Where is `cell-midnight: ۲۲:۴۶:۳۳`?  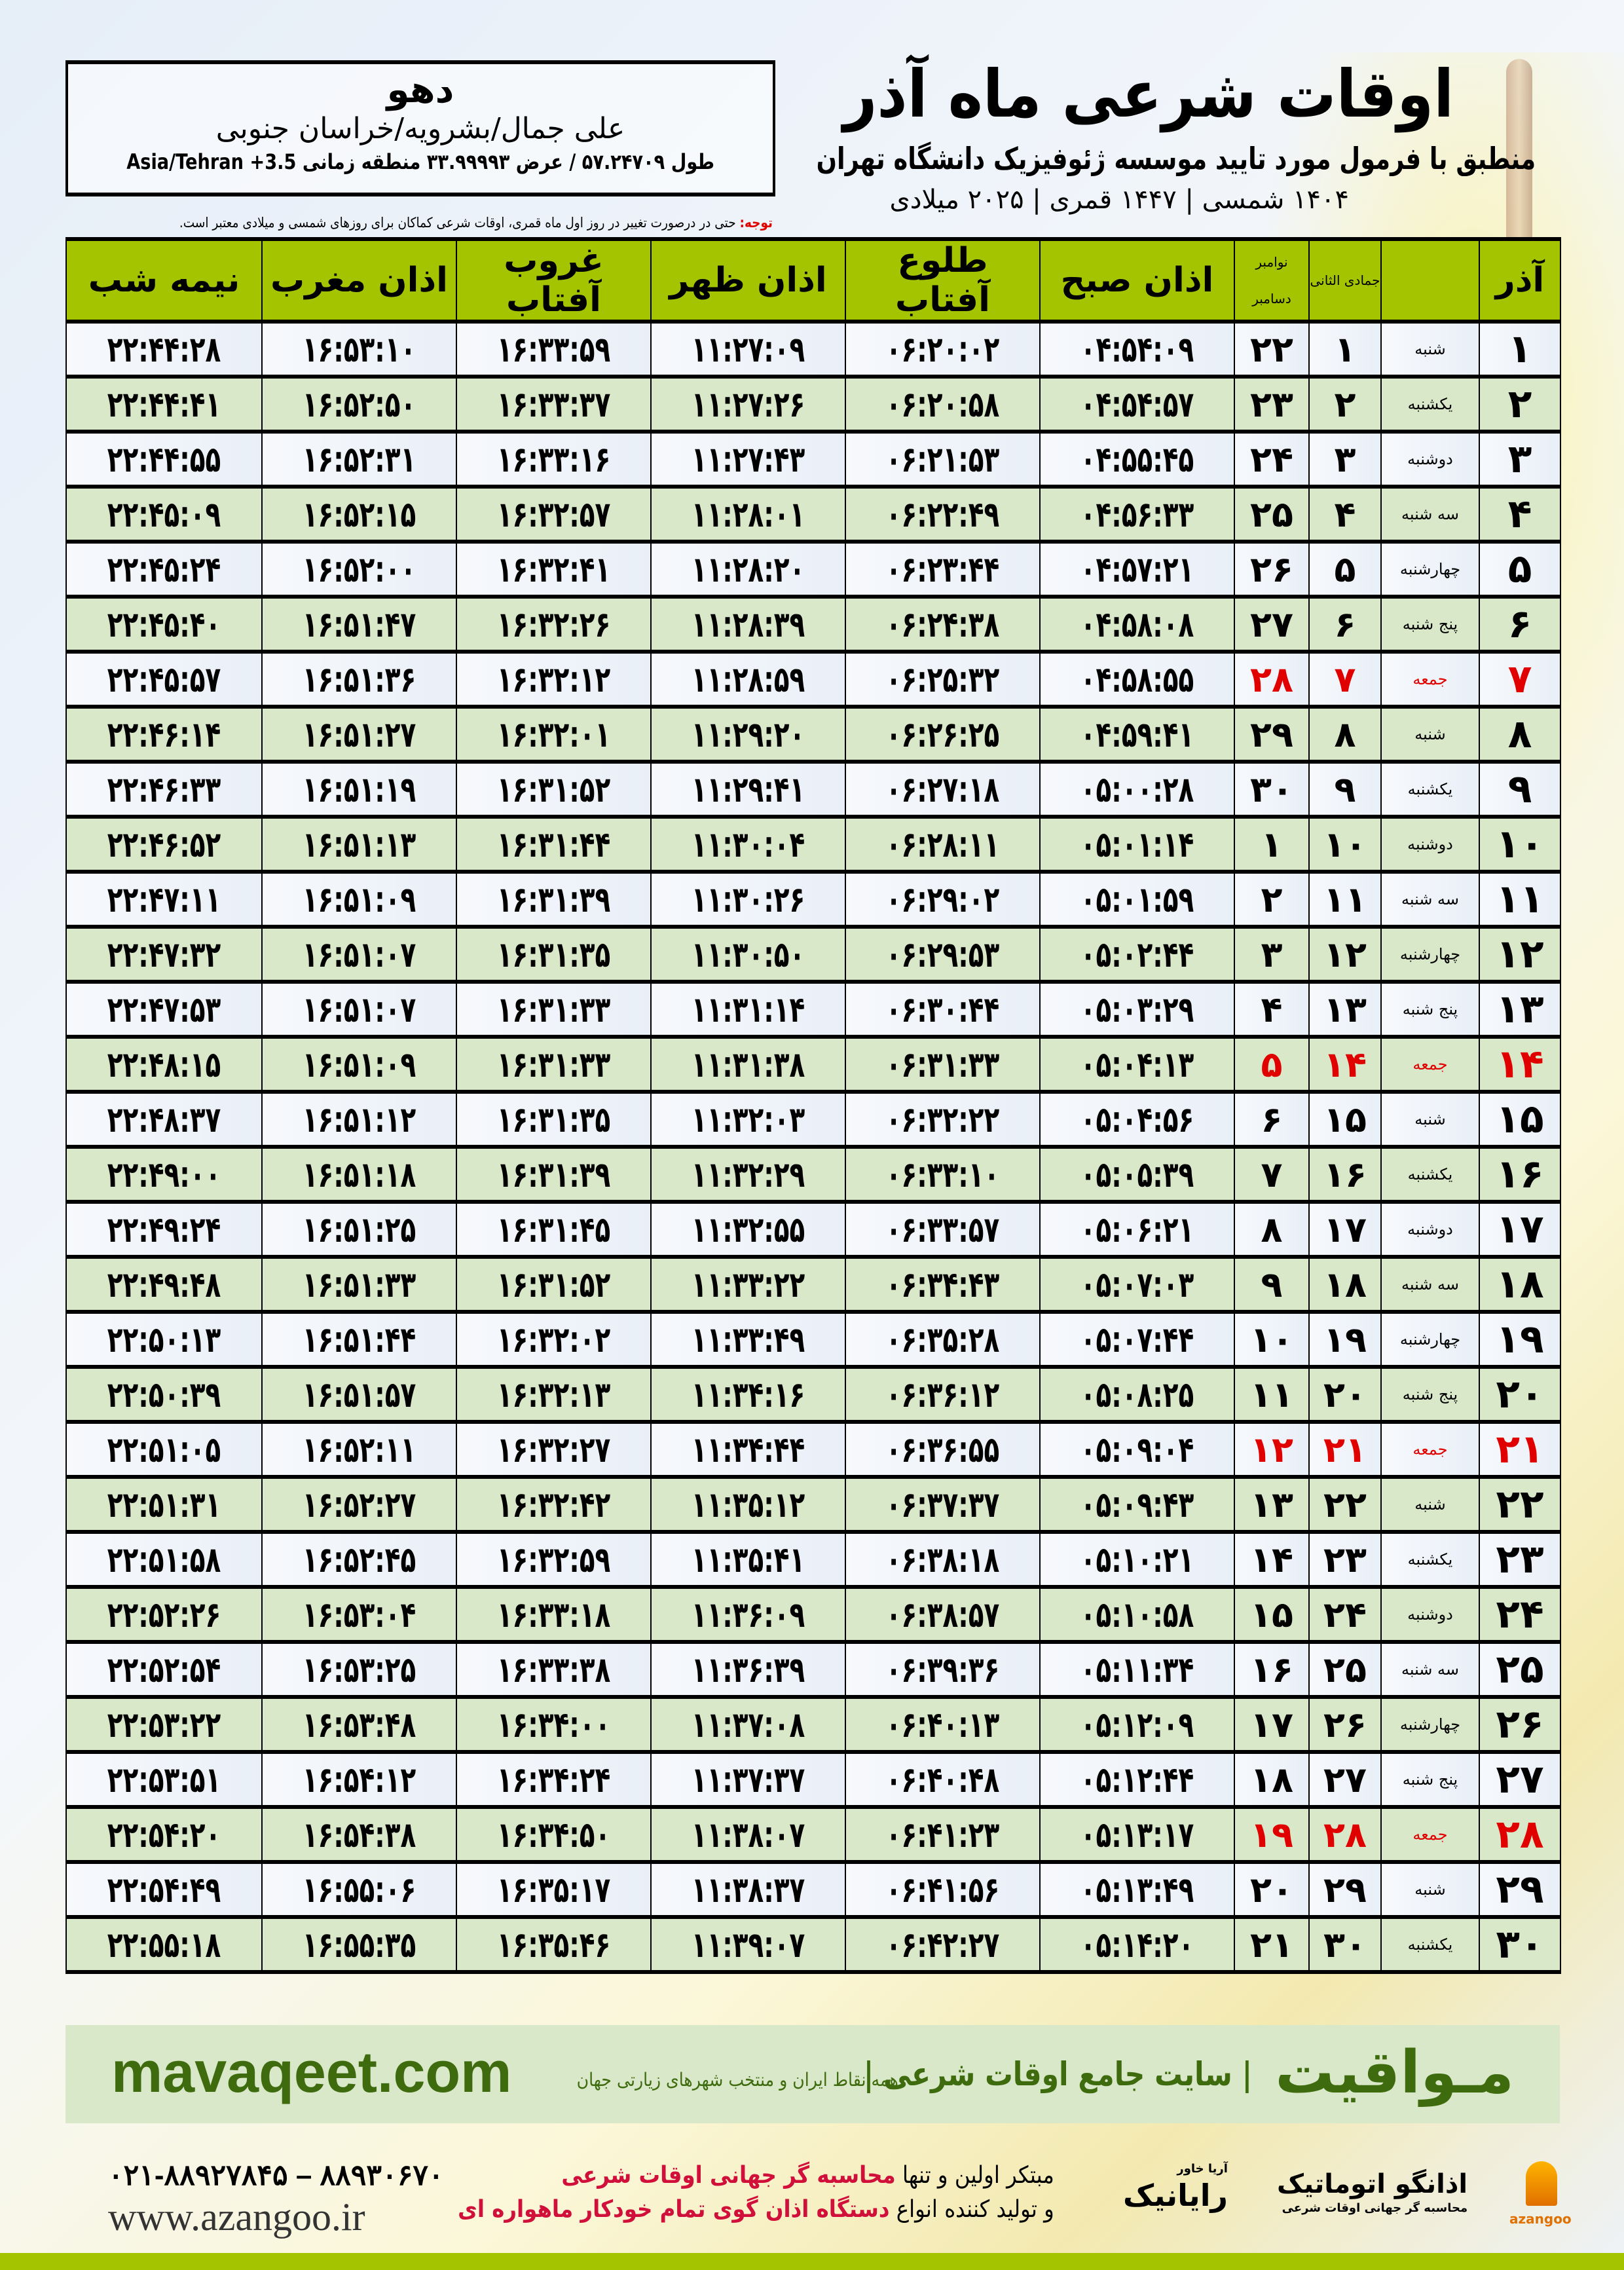
cell-midnight: ۲۲:۴۶:۳۳ is located at coordinates (164, 790).